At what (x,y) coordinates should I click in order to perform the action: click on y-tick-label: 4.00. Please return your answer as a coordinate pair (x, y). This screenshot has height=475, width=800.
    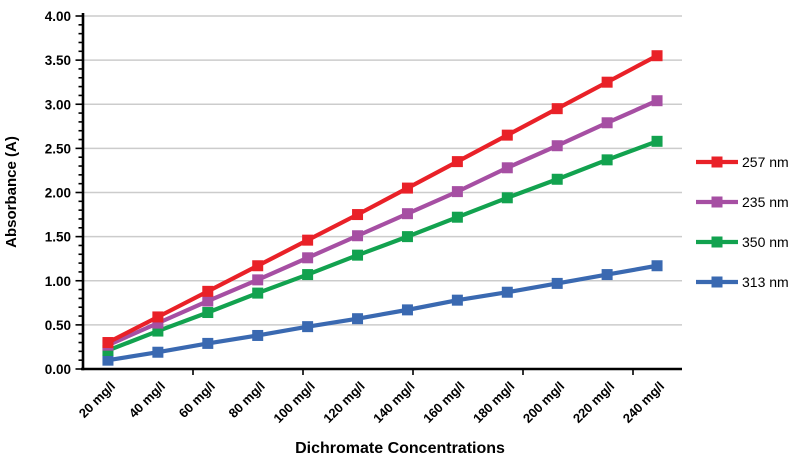
    Looking at the image, I should click on (58, 16).